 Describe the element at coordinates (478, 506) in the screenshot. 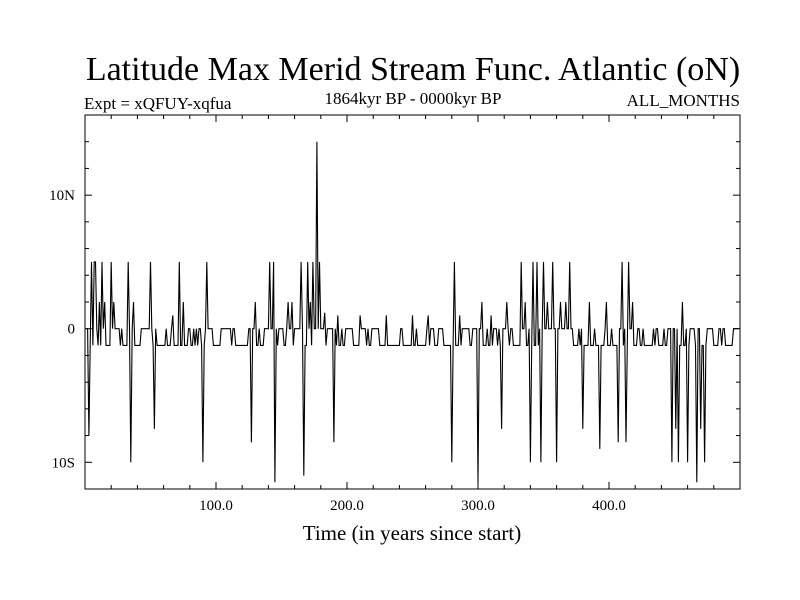

I see `x-tick-label: 300.0` at that location.